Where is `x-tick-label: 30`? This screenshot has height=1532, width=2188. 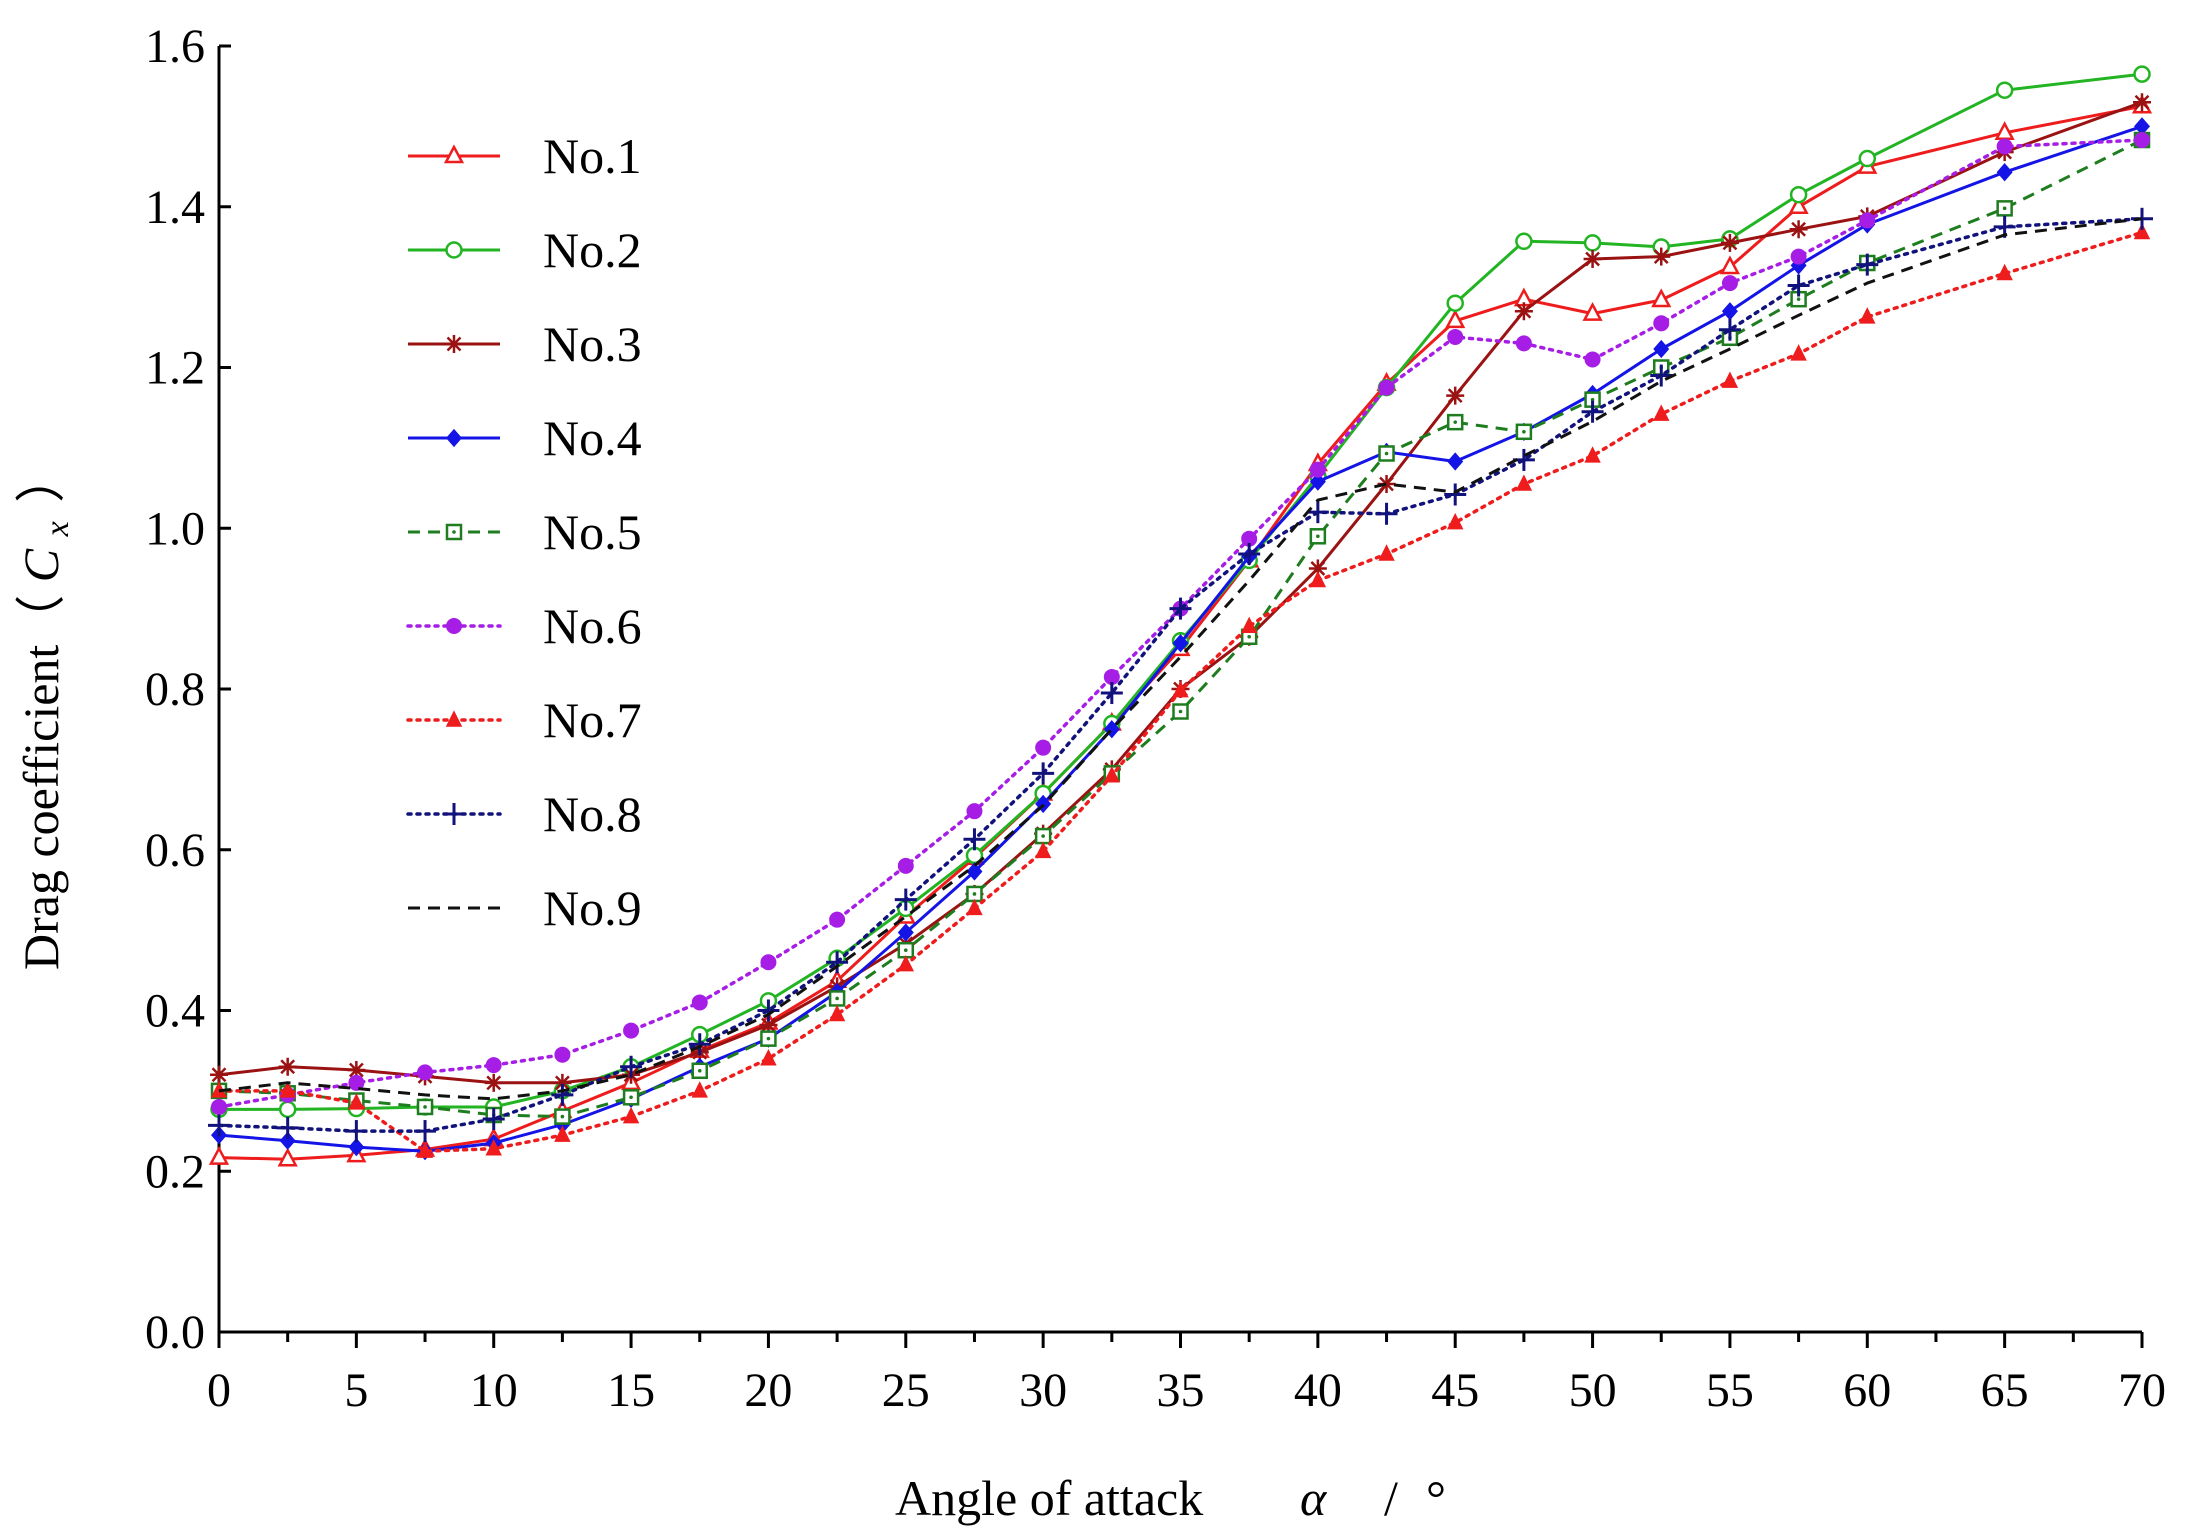 x-tick-label: 30 is located at coordinates (1043, 1390).